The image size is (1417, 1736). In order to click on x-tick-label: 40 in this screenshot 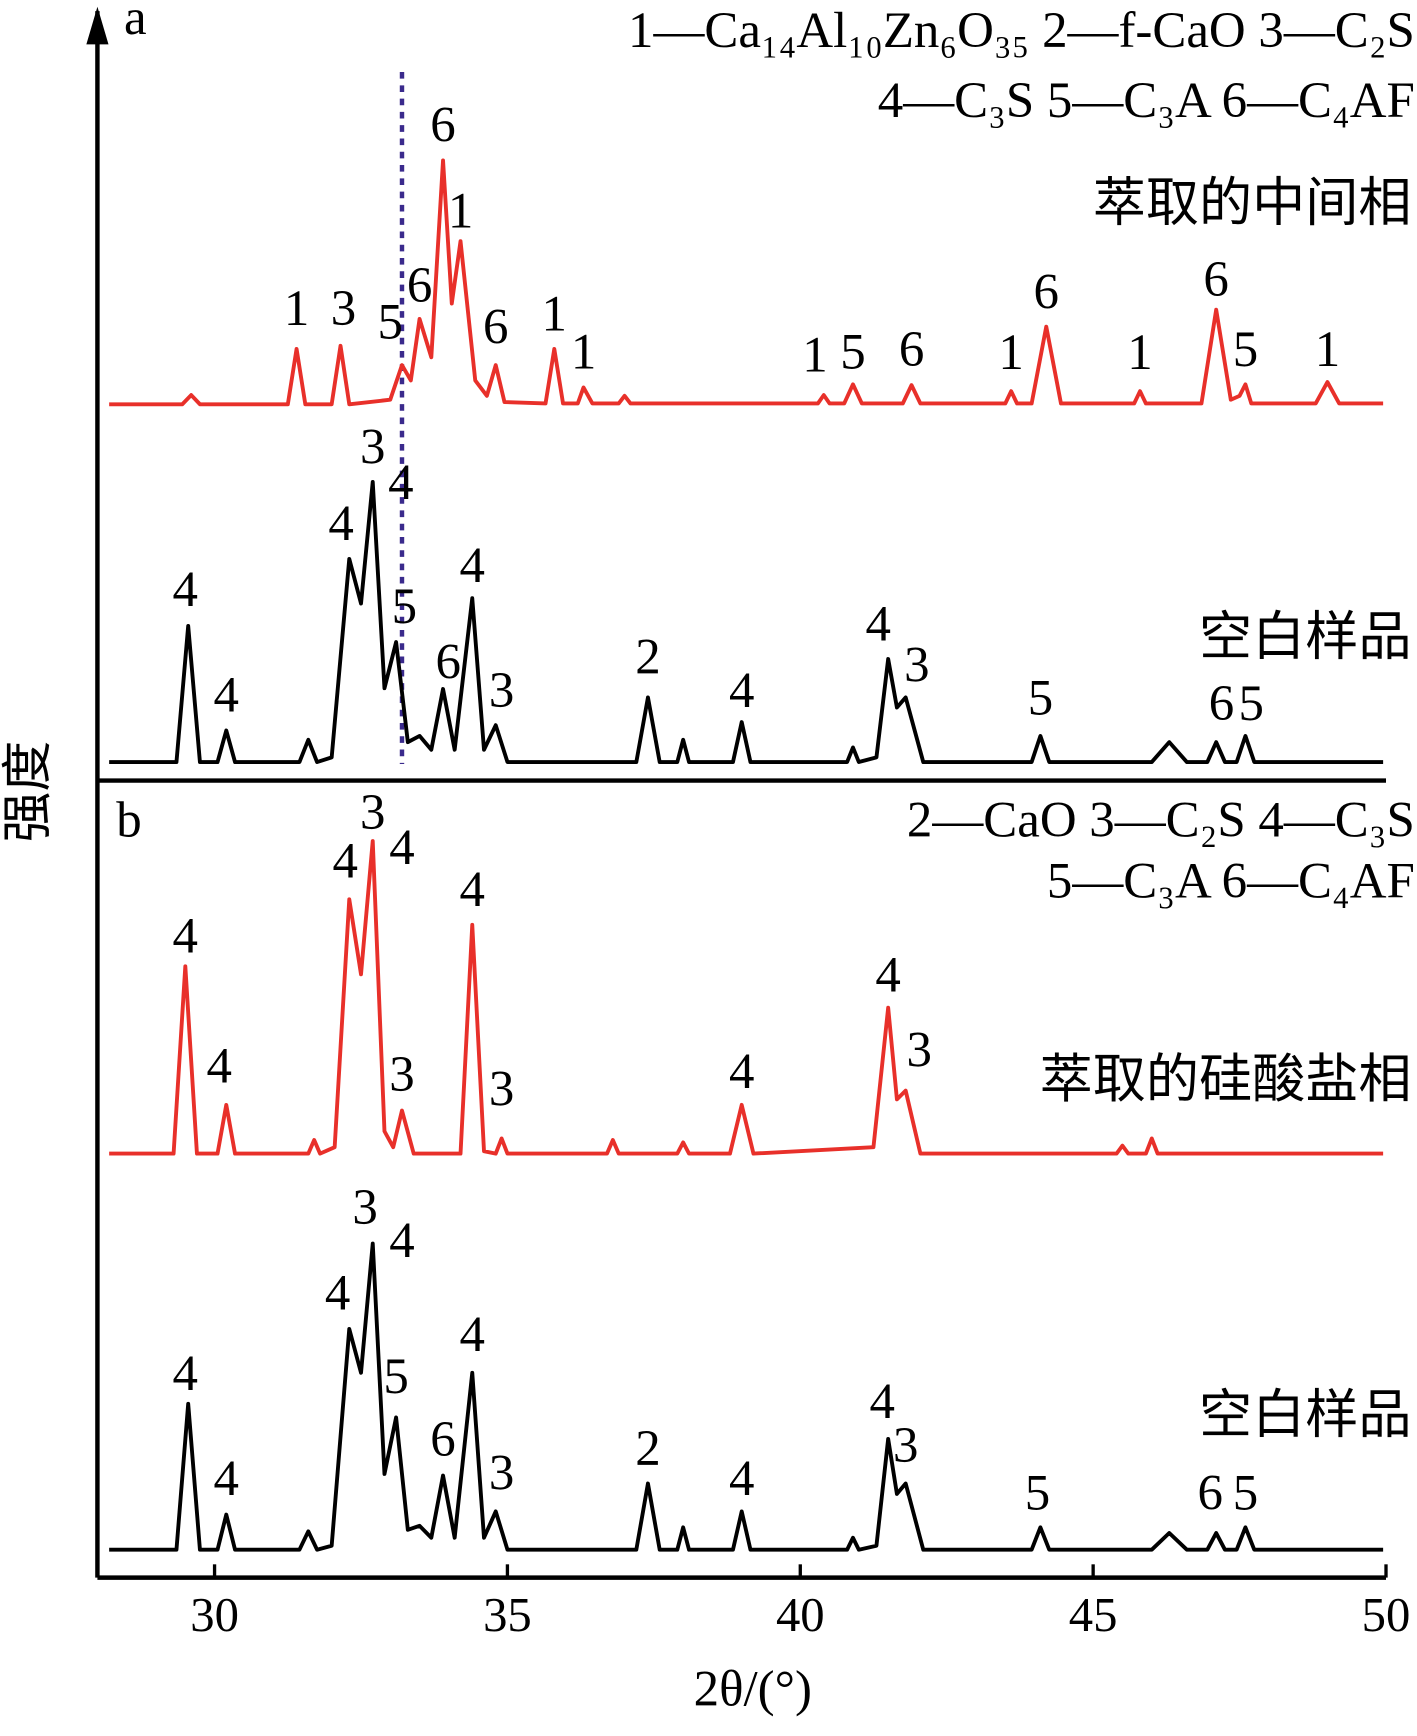, I will do `click(800, 1615)`.